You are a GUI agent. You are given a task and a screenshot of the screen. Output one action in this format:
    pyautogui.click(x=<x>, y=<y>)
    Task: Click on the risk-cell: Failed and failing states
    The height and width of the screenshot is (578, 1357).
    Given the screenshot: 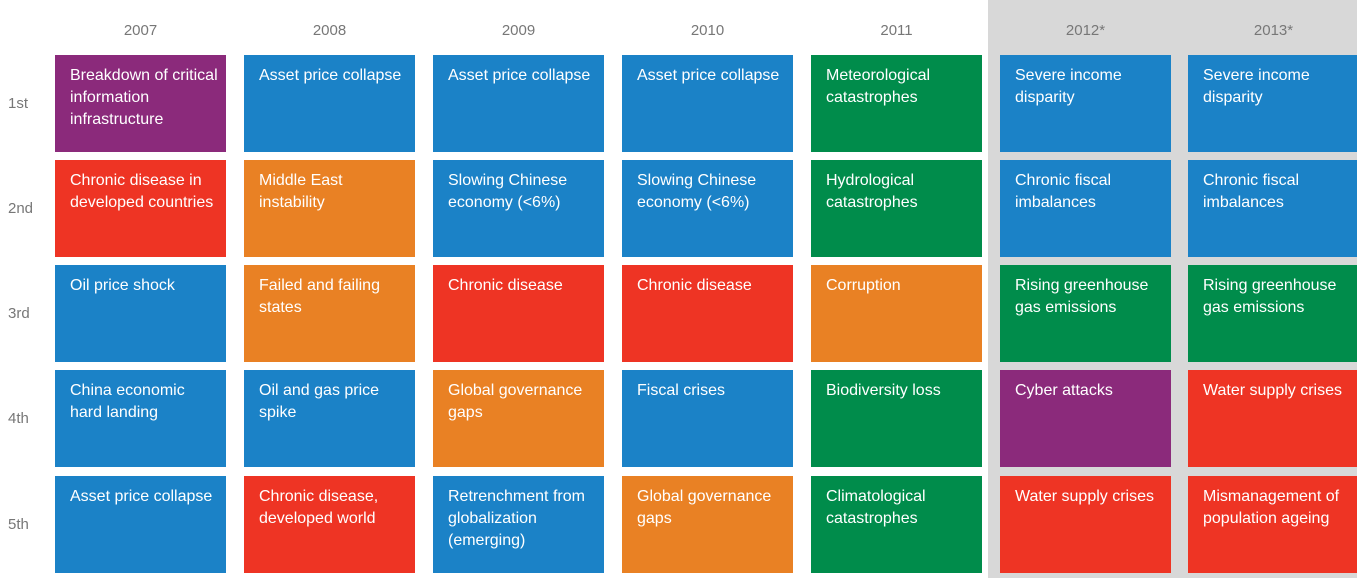 What is the action you would take?
    pyautogui.click(x=329, y=313)
    